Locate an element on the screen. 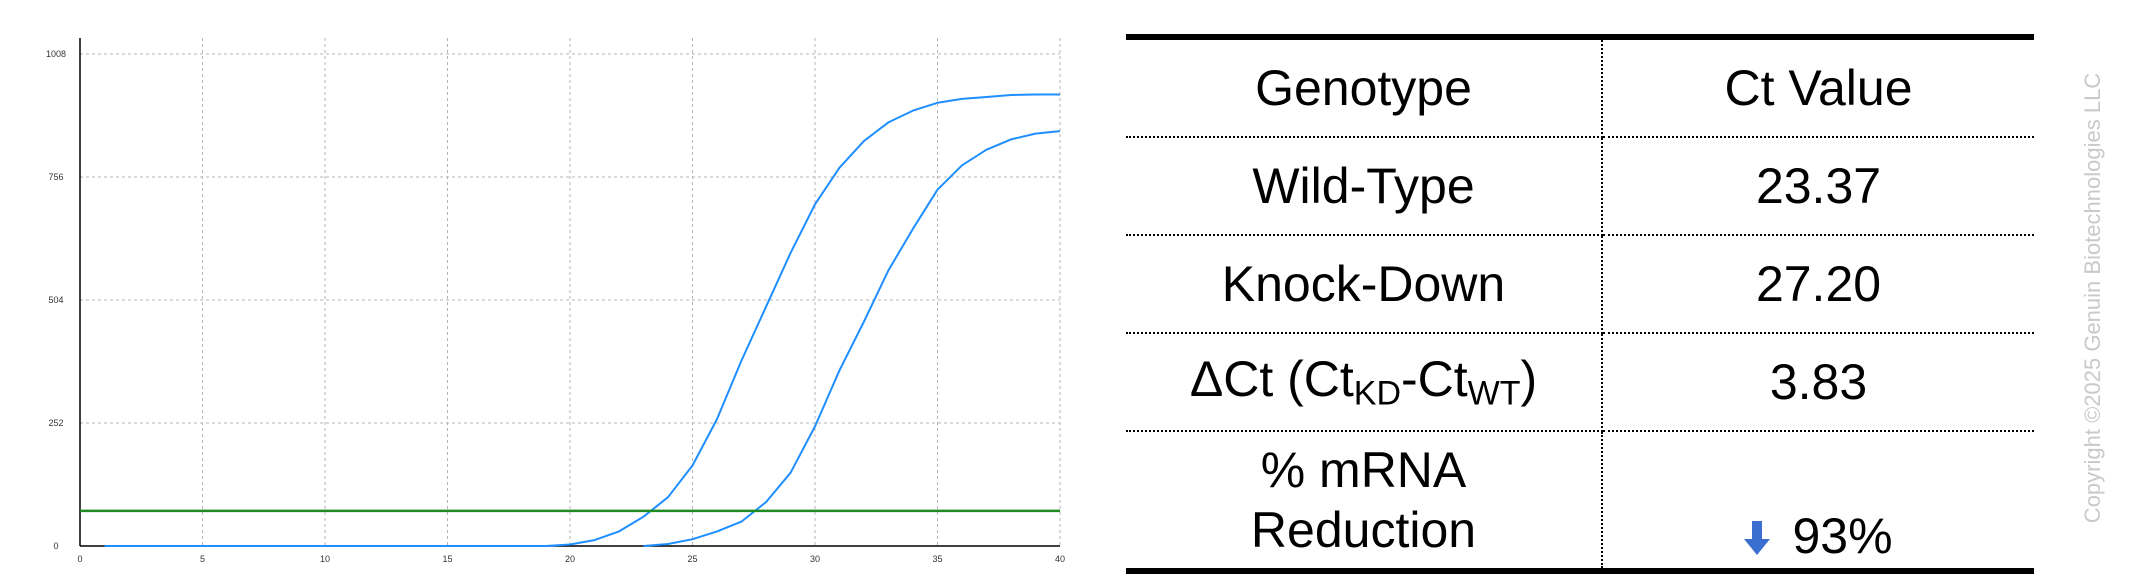  reduction-row: % mRNA Reduction 93% is located at coordinates (1580, 501).